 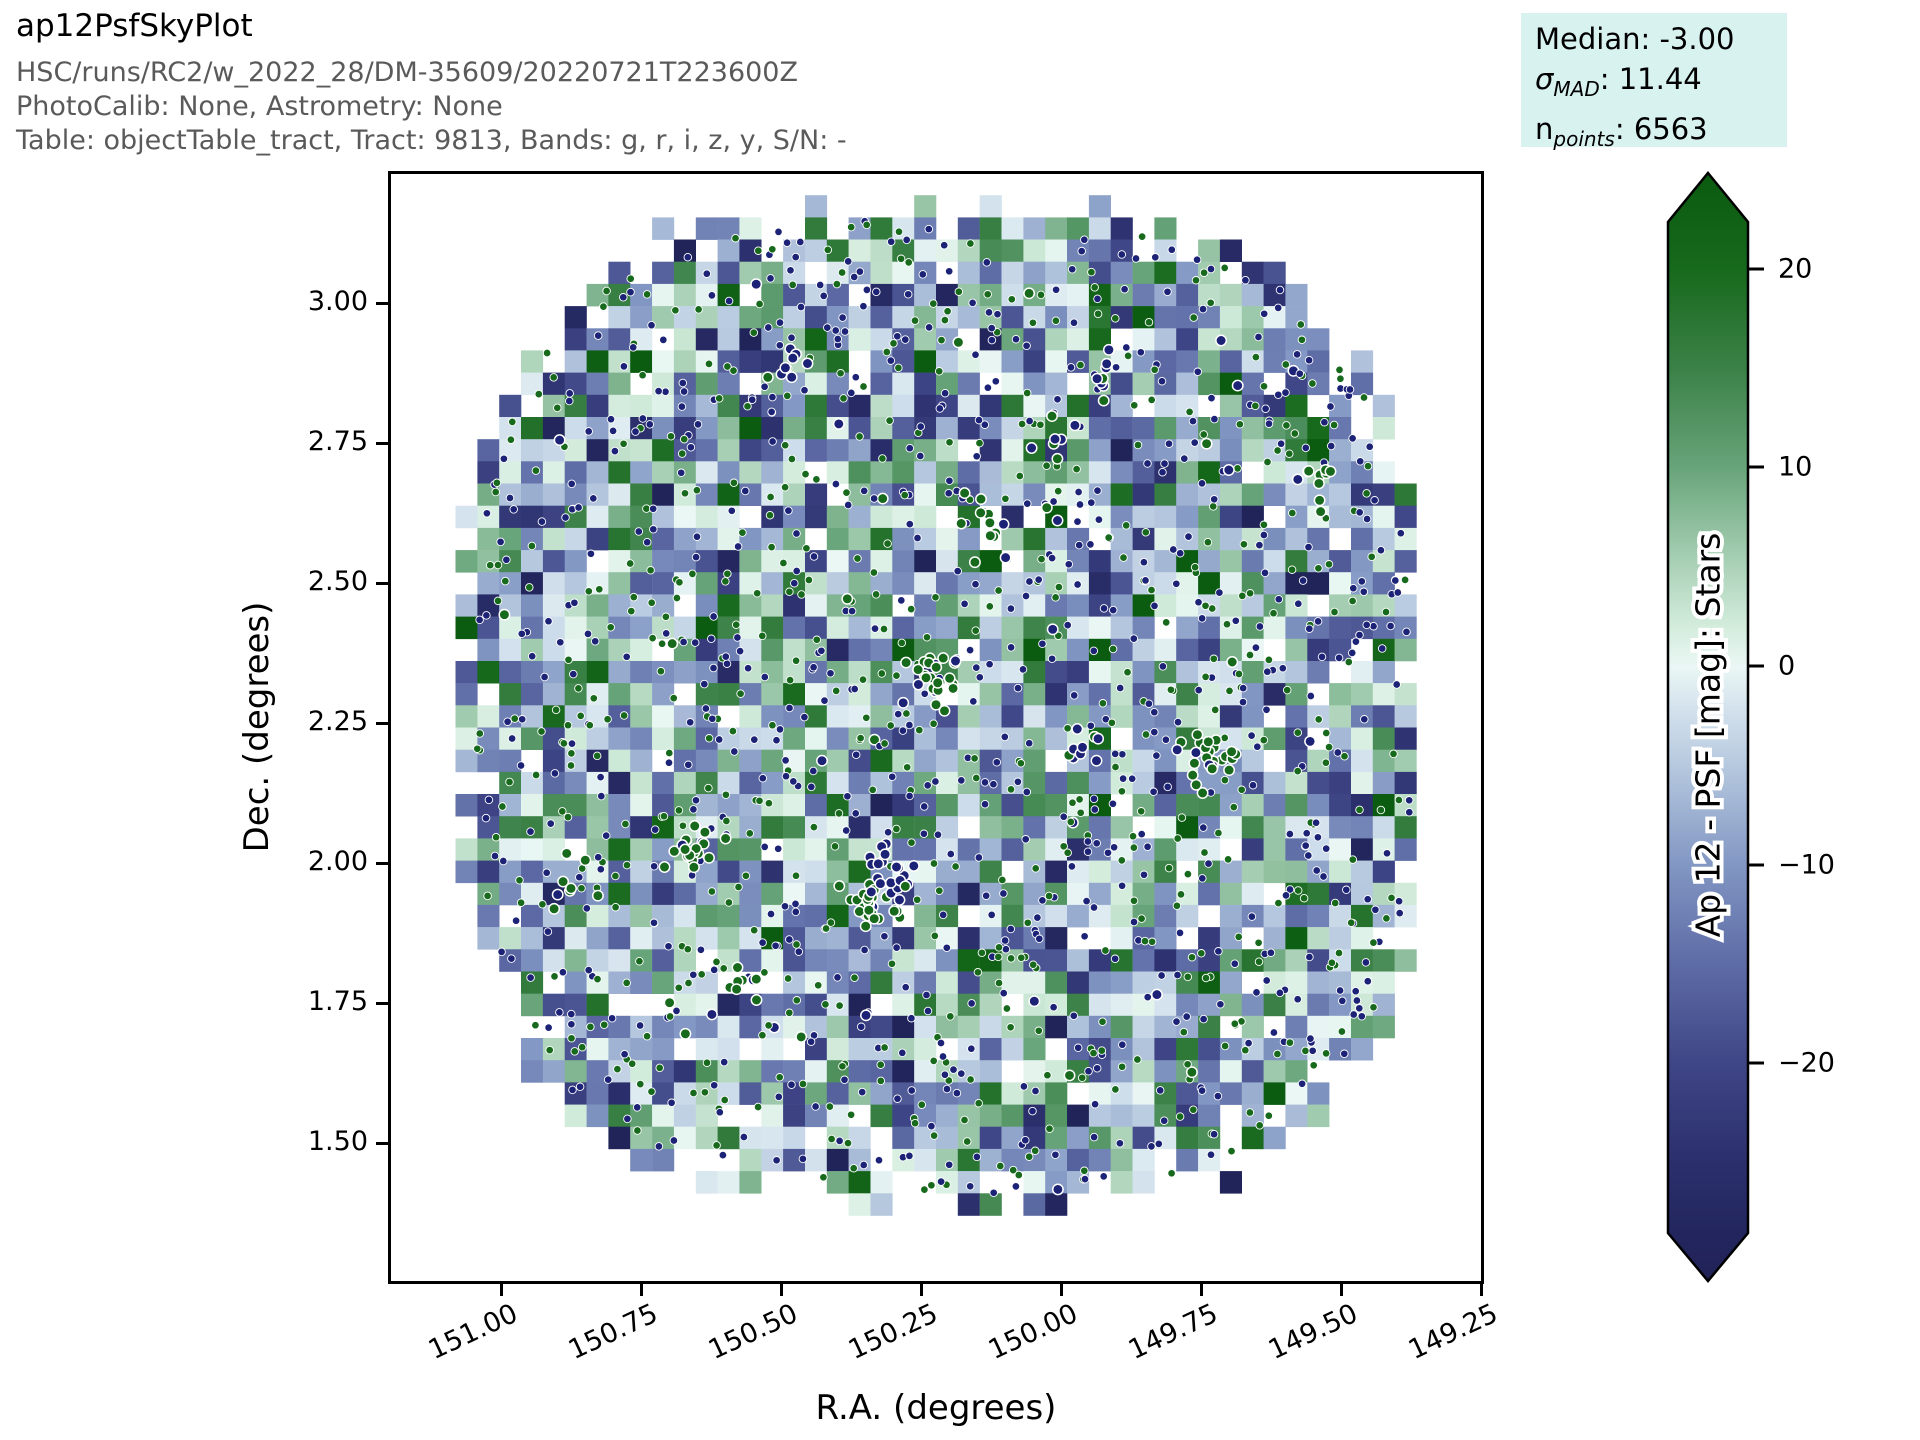 What do you see at coordinates (1708, 735) in the screenshot?
I see `colorbar-label: Ap 12 - PSF [mag]: Stars` at bounding box center [1708, 735].